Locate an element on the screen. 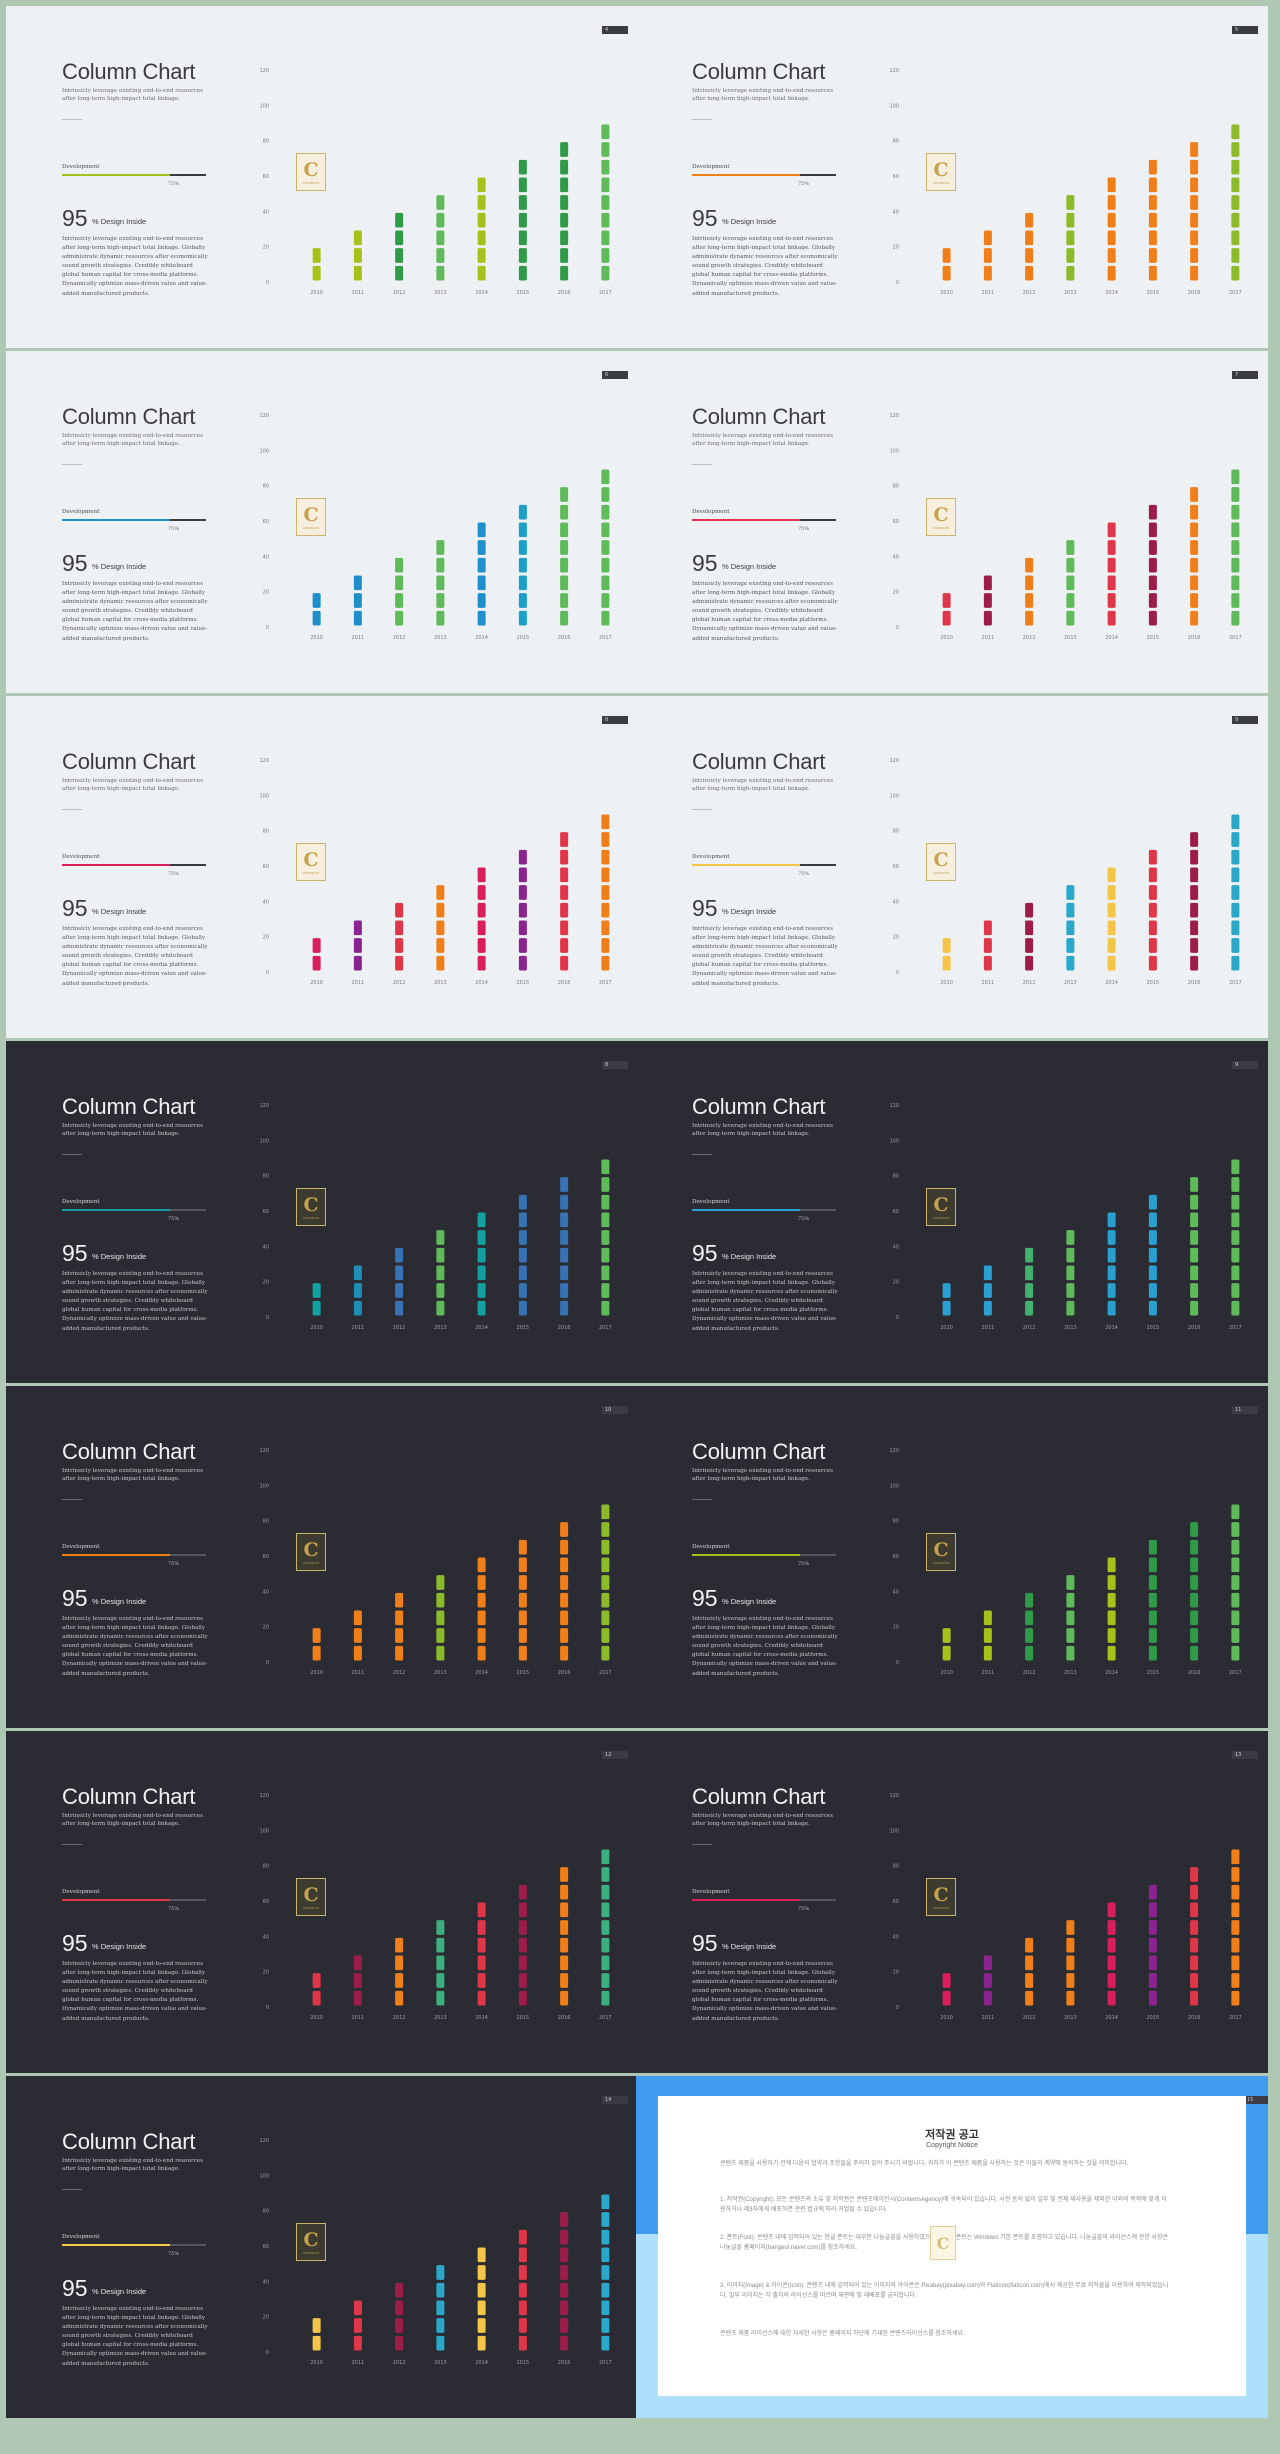 The image size is (1280, 2454). x-tick-label: 2014 is located at coordinates (1111, 638).